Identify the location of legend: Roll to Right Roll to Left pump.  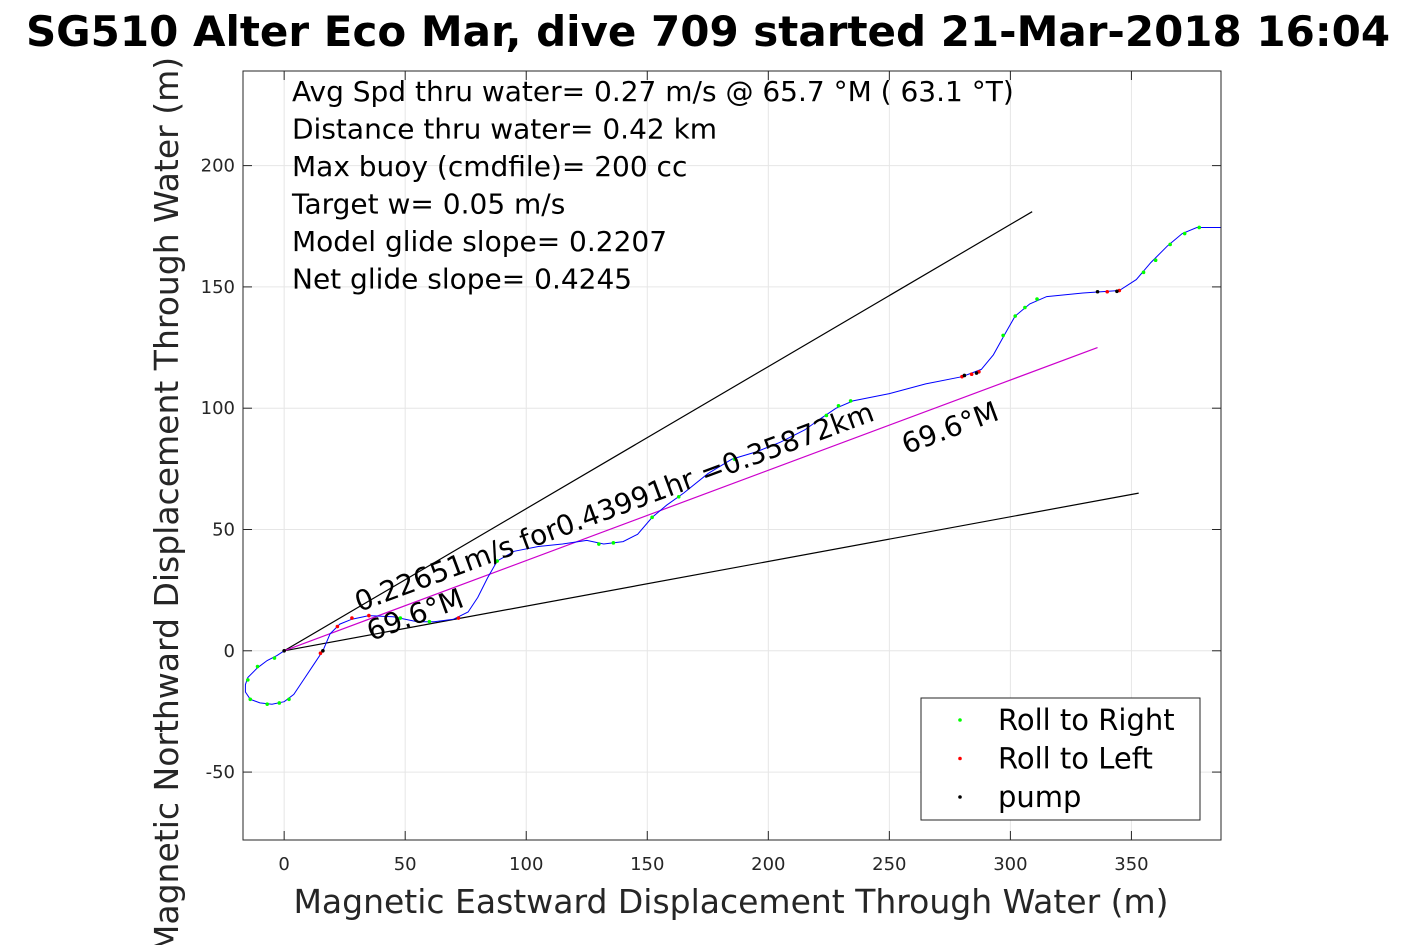
(1060, 759).